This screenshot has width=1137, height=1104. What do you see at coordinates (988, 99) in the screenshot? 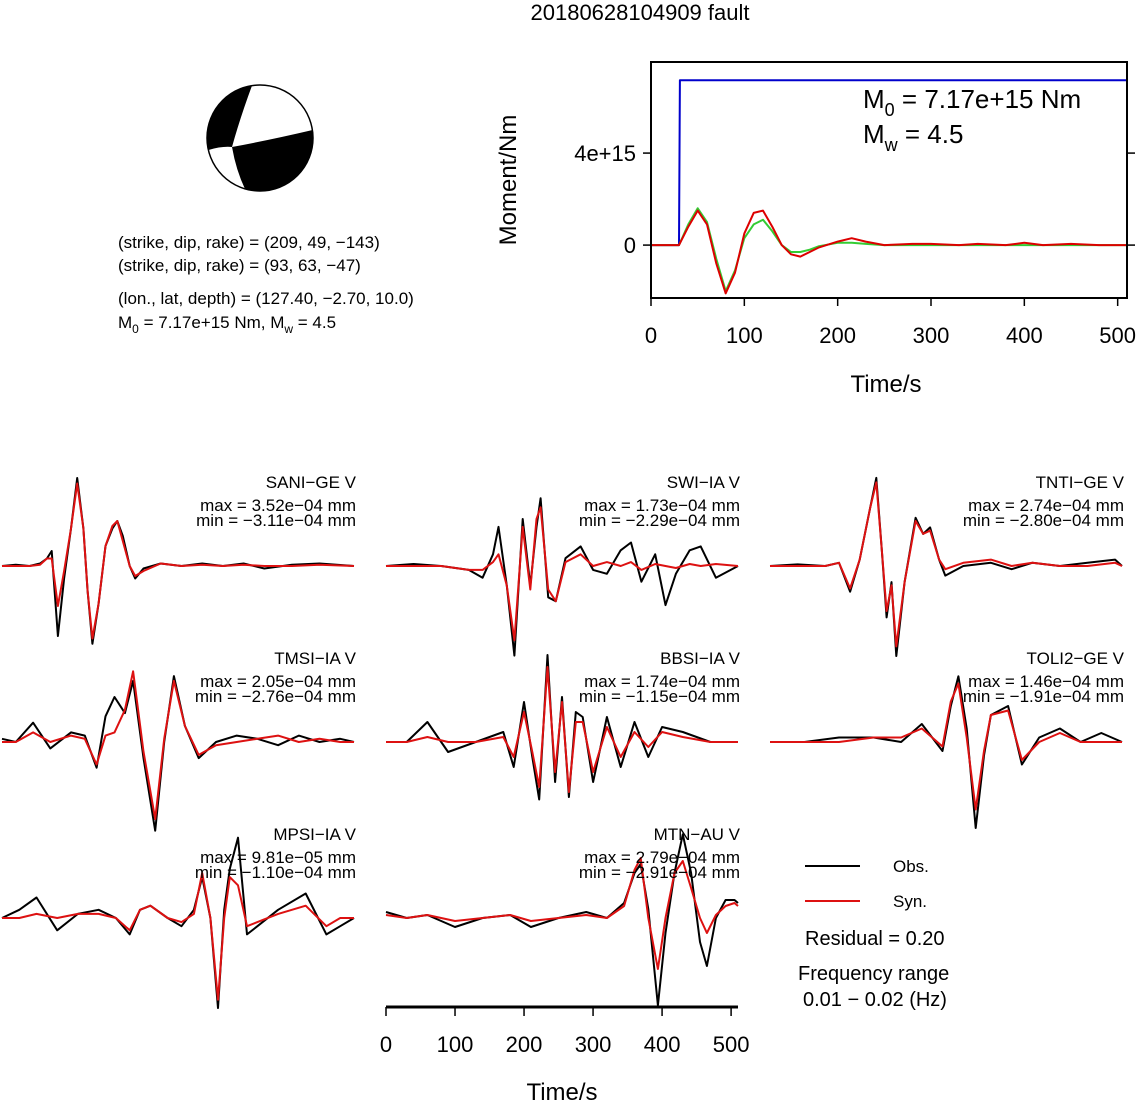
I see `text-part: = 7.17e+15 Nm` at bounding box center [988, 99].